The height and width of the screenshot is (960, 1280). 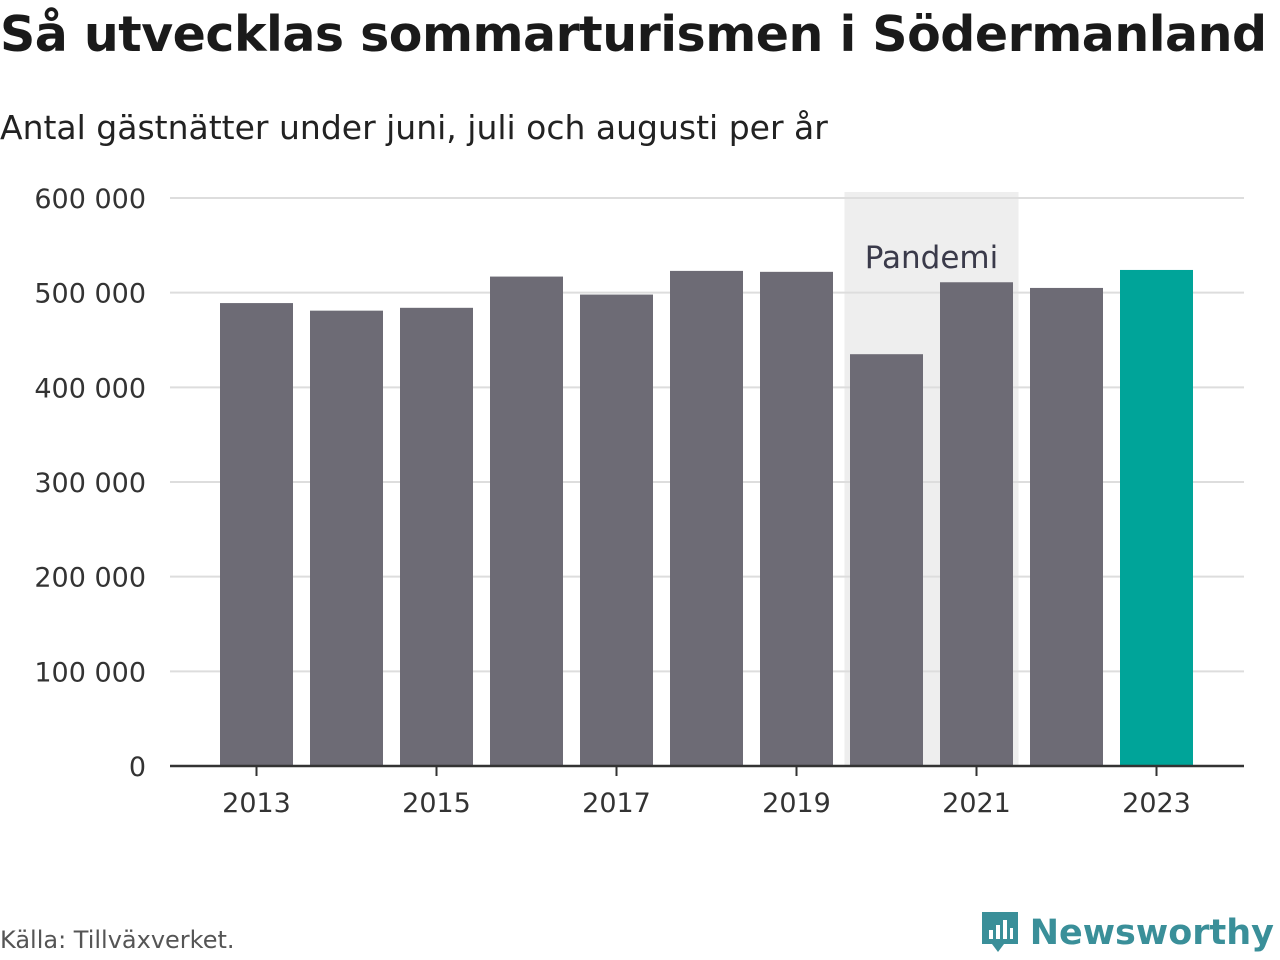 I want to click on bar-2020, so click(x=886, y=560).